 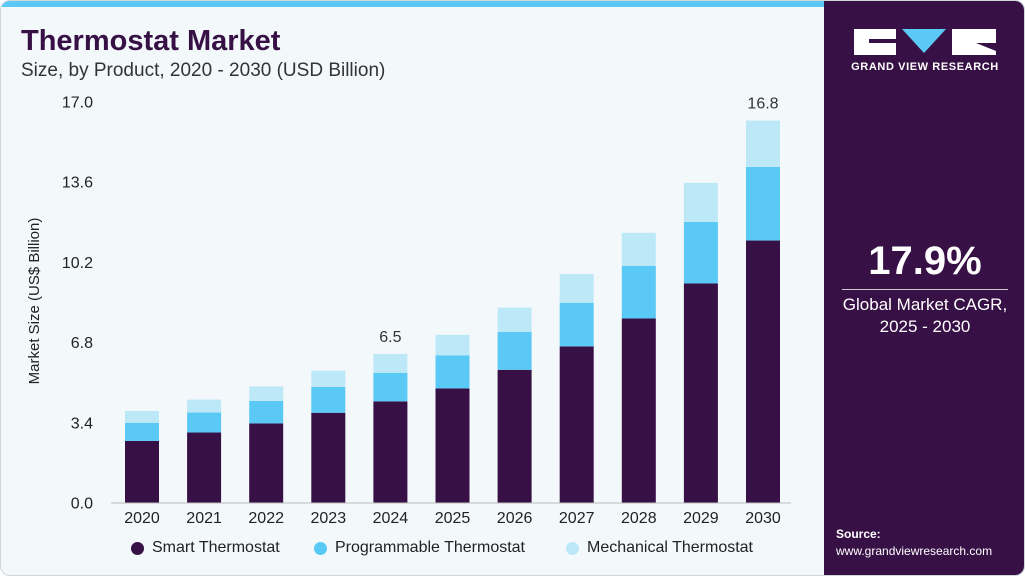 What do you see at coordinates (514, 436) in the screenshot?
I see `bar-2026-smart-thermostat` at bounding box center [514, 436].